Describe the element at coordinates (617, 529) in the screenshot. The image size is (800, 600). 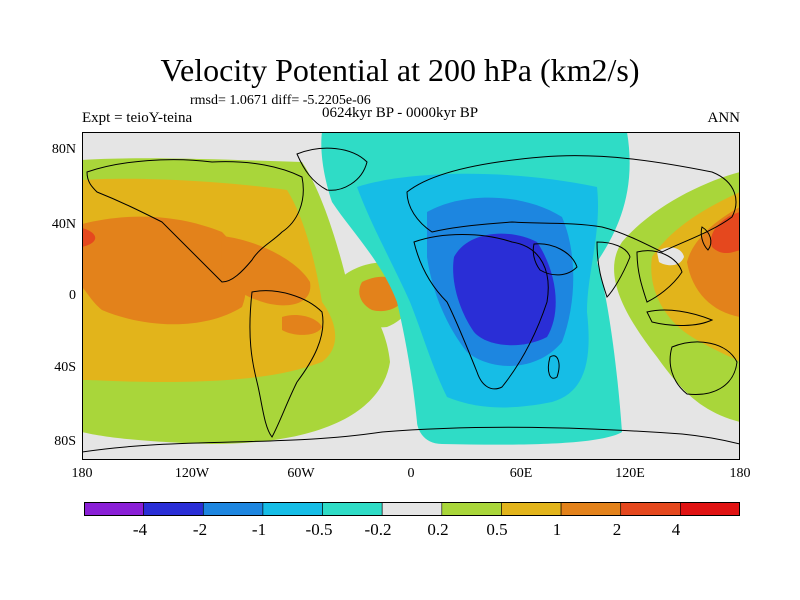
I see `colorbar-label-pos2: 2` at that location.